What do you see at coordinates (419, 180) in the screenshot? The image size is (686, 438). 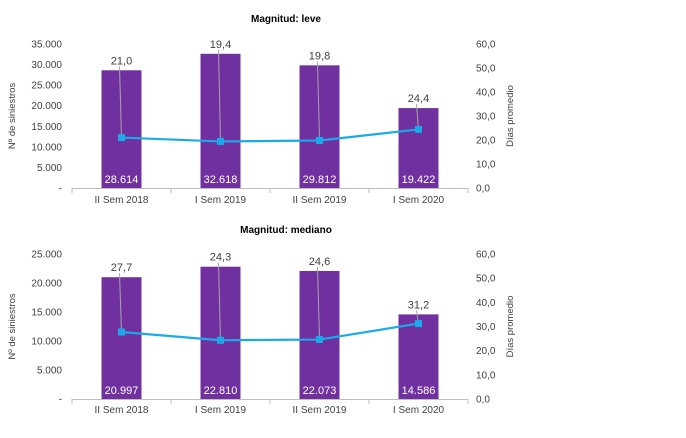 I see `bar-value-label: 19.422` at bounding box center [419, 180].